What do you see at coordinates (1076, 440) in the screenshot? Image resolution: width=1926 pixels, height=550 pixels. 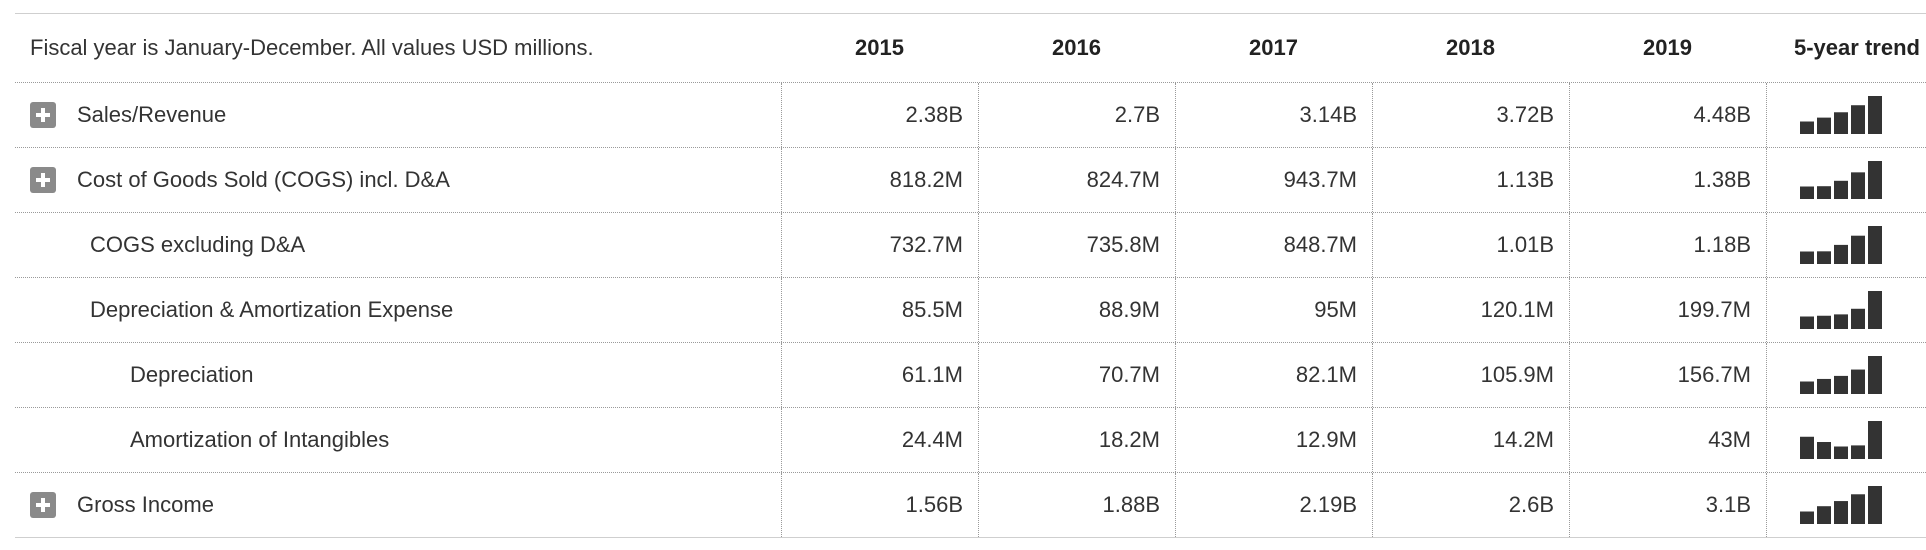 I see `value-cell-2016: 18.2M` at bounding box center [1076, 440].